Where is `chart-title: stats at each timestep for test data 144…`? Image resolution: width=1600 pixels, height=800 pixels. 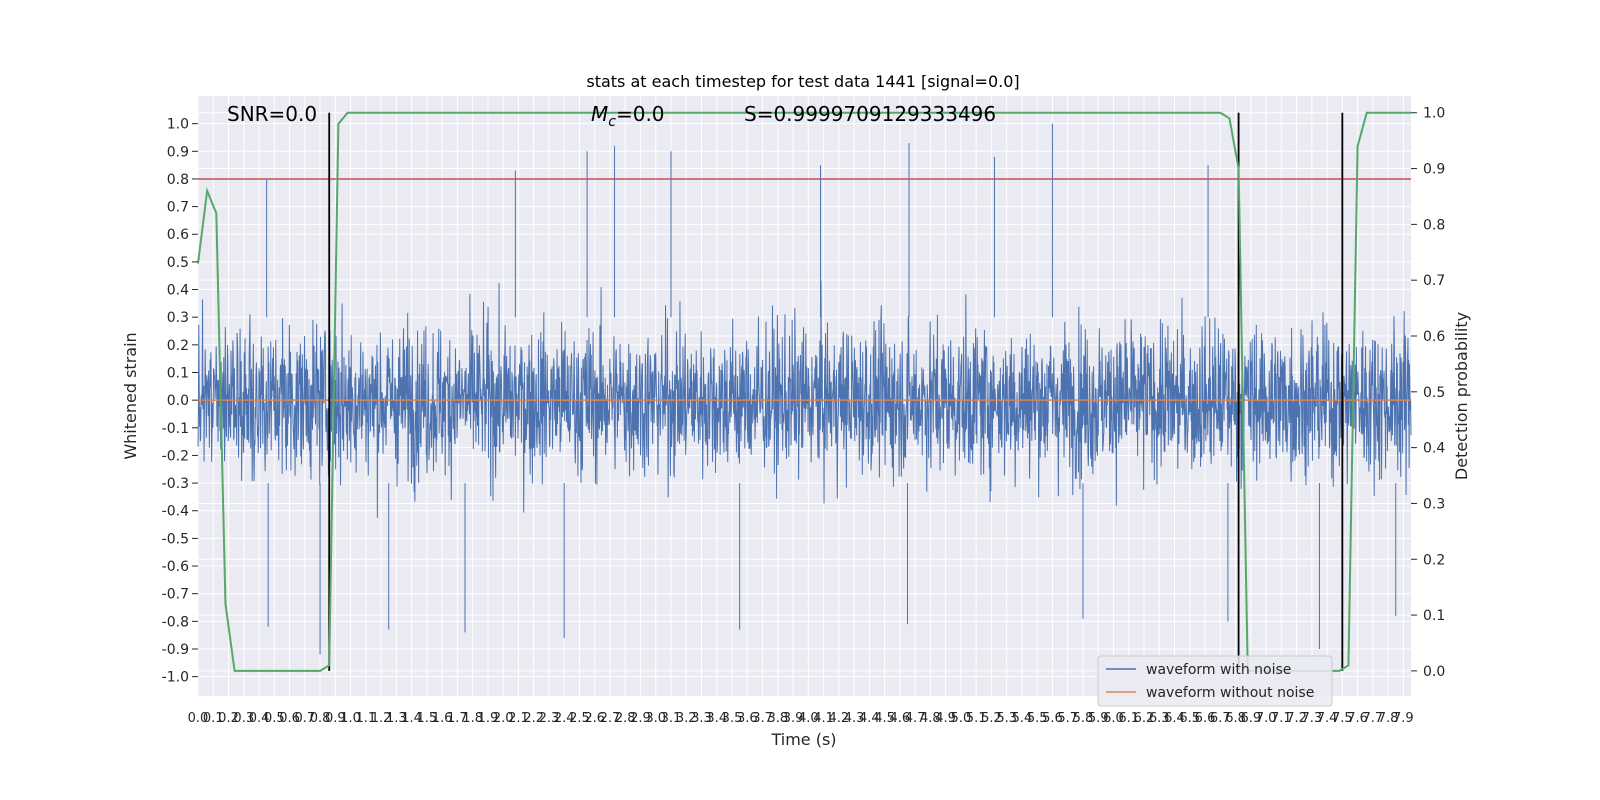 chart-title: stats at each timestep for test data 144… is located at coordinates (802, 81).